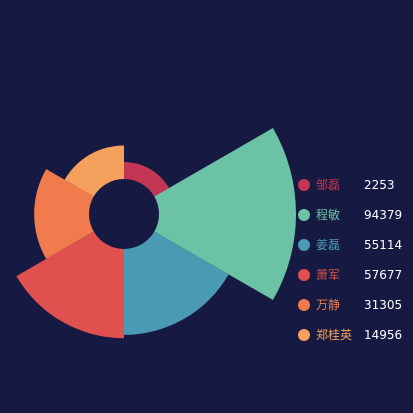 This screenshot has width=413, height=413. What do you see at coordinates (354, 251) in the screenshot?
I see `legend-item: 姜磊 55114` at bounding box center [354, 251].